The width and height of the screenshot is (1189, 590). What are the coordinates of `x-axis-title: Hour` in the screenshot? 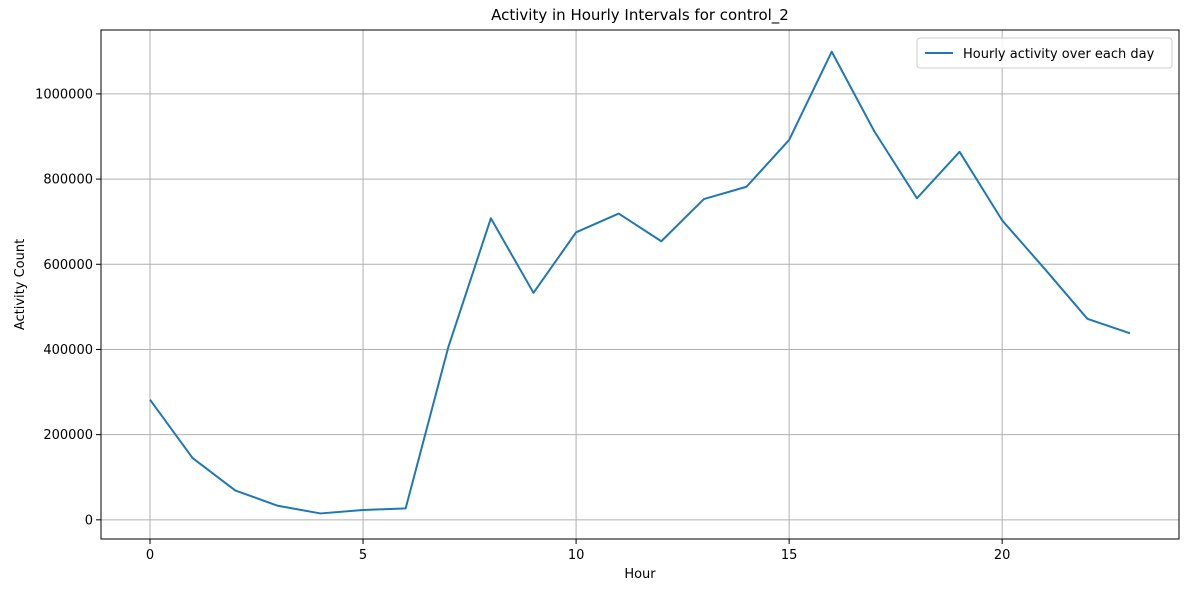 It's located at (640, 574).